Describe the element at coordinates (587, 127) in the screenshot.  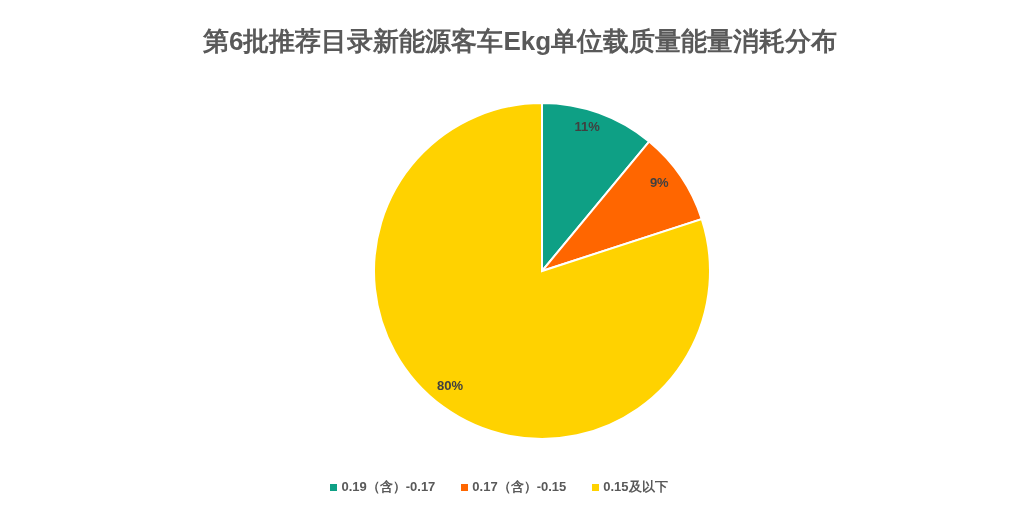
I see `data-label: 11%` at that location.